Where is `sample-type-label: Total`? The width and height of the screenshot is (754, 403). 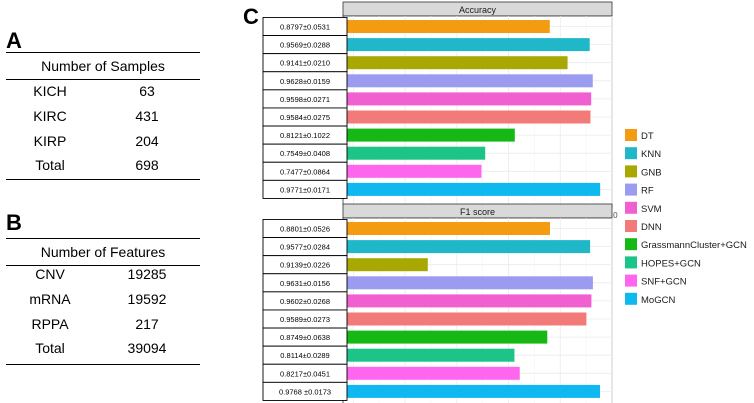
sample-type-label: Total is located at coordinates (50, 165).